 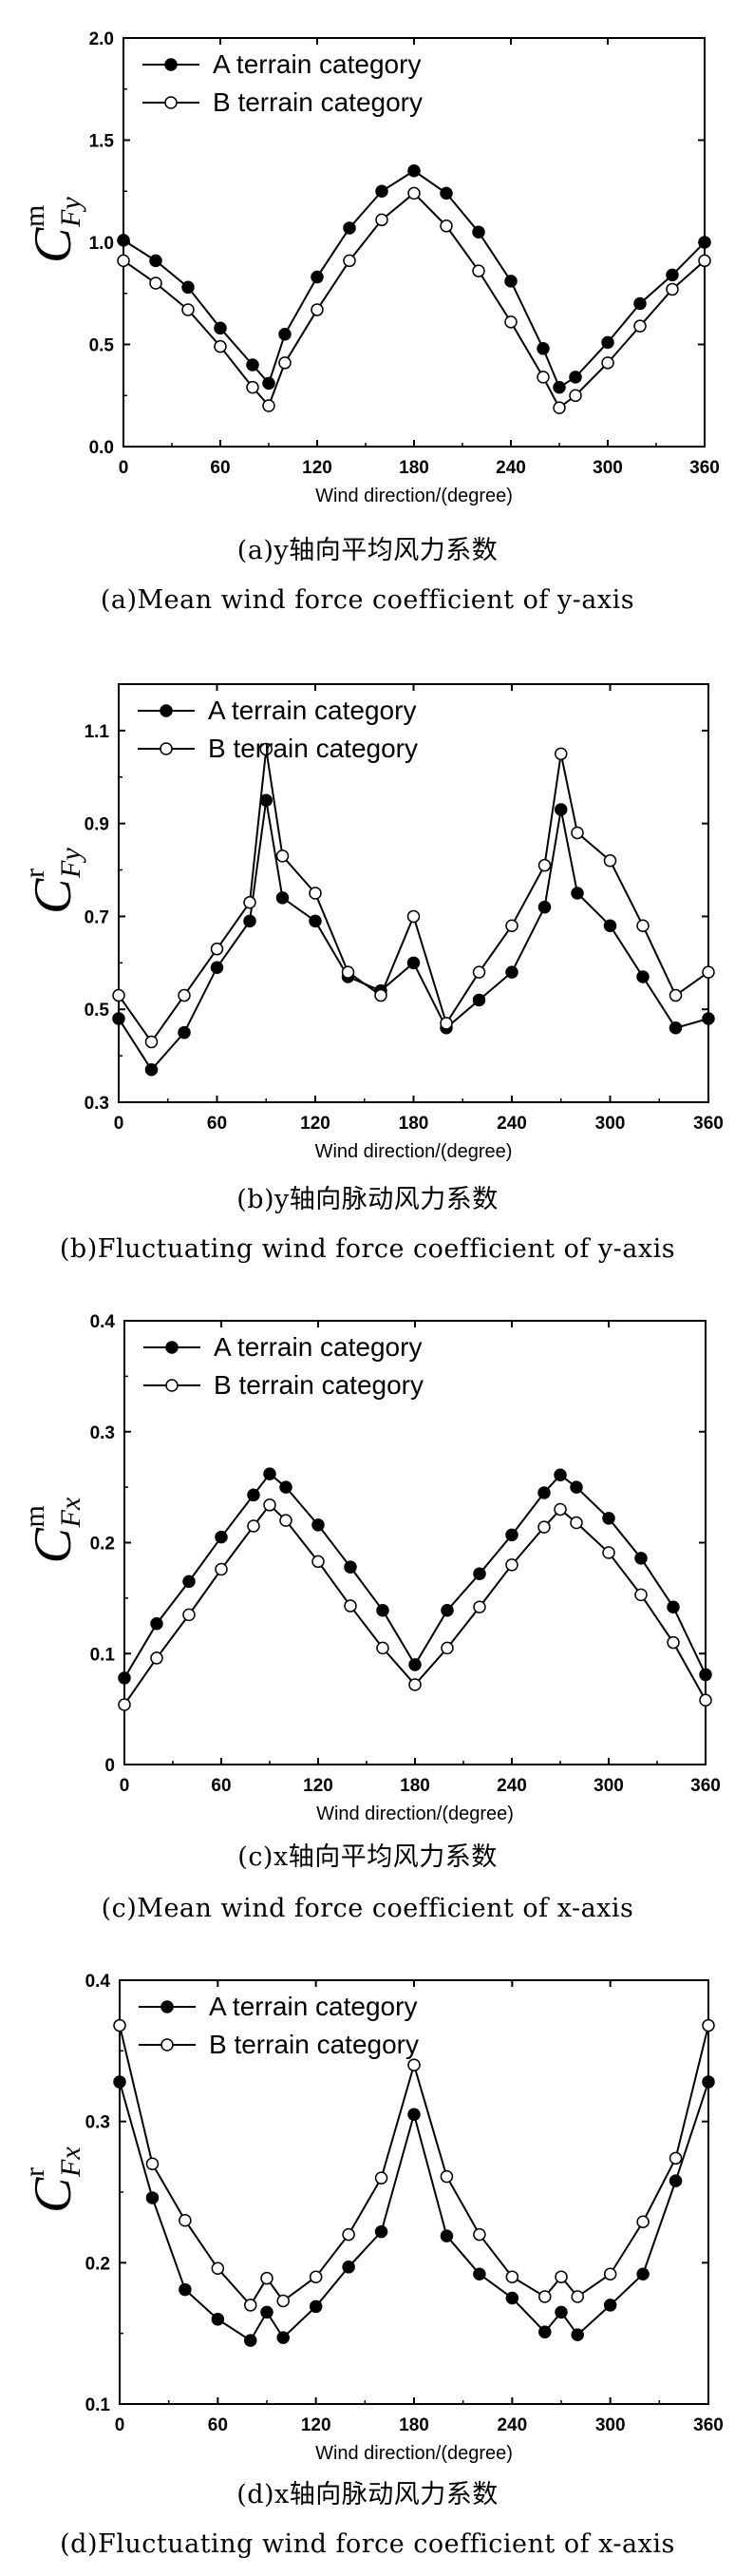 What do you see at coordinates (367, 1908) in the screenshot?
I see `caption-en-c: (c)Mean wind force coefficient of x-axis` at bounding box center [367, 1908].